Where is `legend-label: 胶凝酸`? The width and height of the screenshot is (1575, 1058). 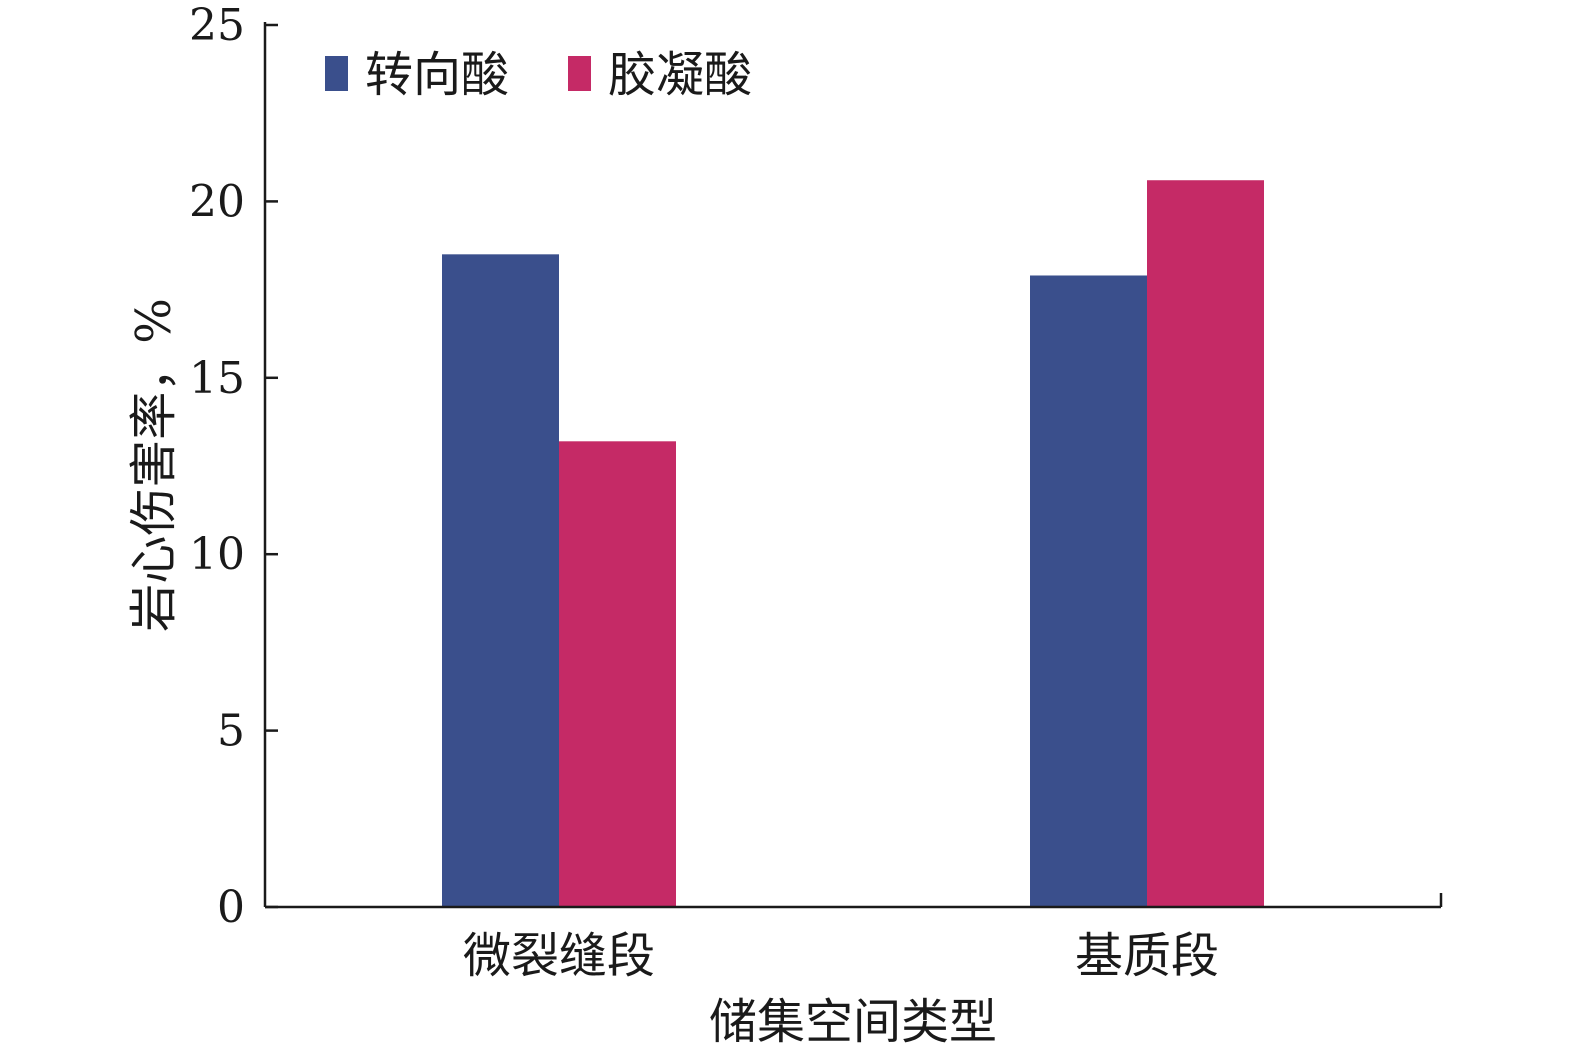 legend-label: 胶凝酸 is located at coordinates (680, 75).